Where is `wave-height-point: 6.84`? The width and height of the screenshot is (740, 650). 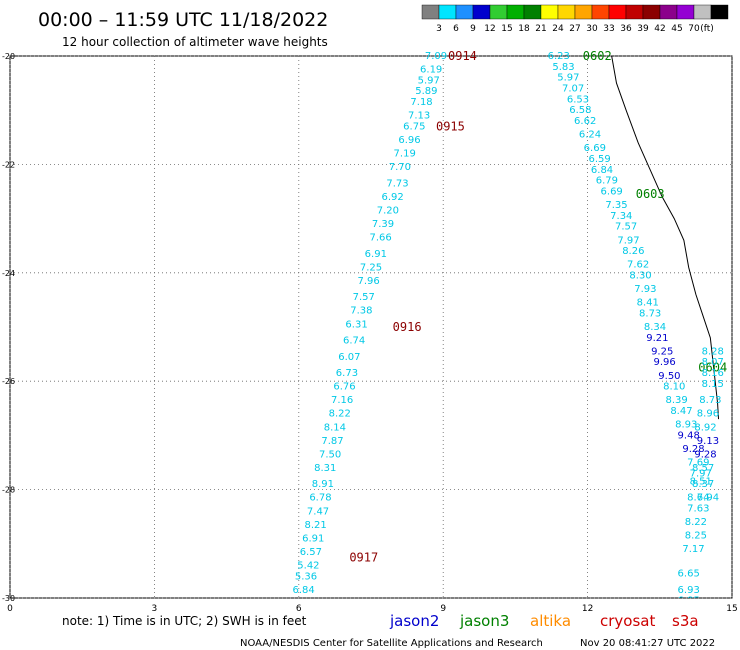 wave-height-point: 6.84 is located at coordinates (303, 590).